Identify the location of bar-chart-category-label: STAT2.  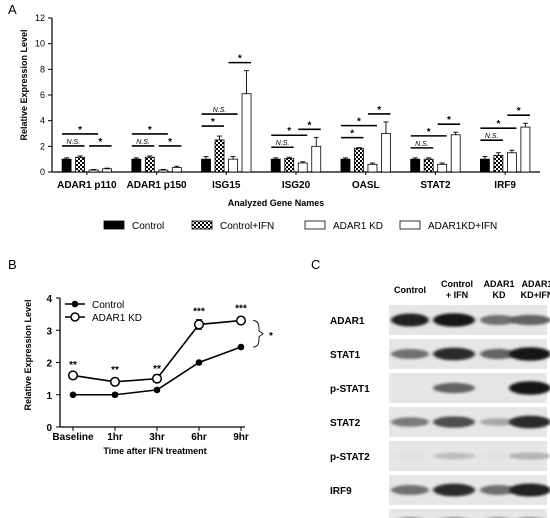
(435, 185).